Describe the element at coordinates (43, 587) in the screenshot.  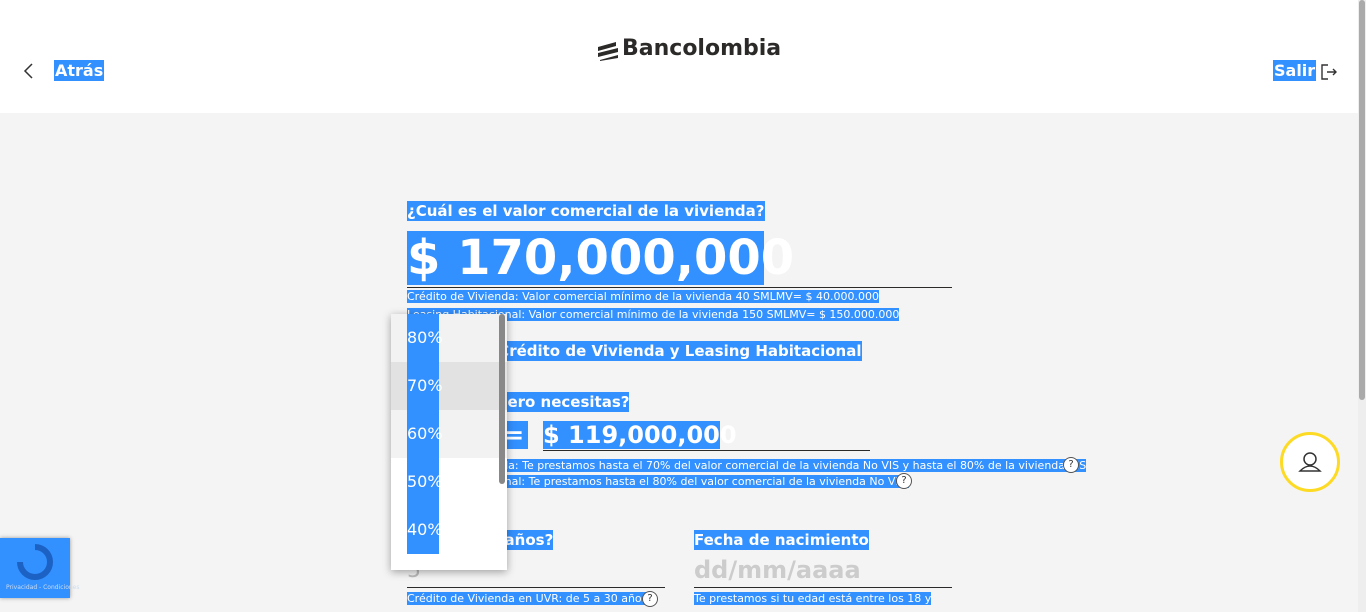
I see `recaptcha-text: Privacidad - Condiciones` at that location.